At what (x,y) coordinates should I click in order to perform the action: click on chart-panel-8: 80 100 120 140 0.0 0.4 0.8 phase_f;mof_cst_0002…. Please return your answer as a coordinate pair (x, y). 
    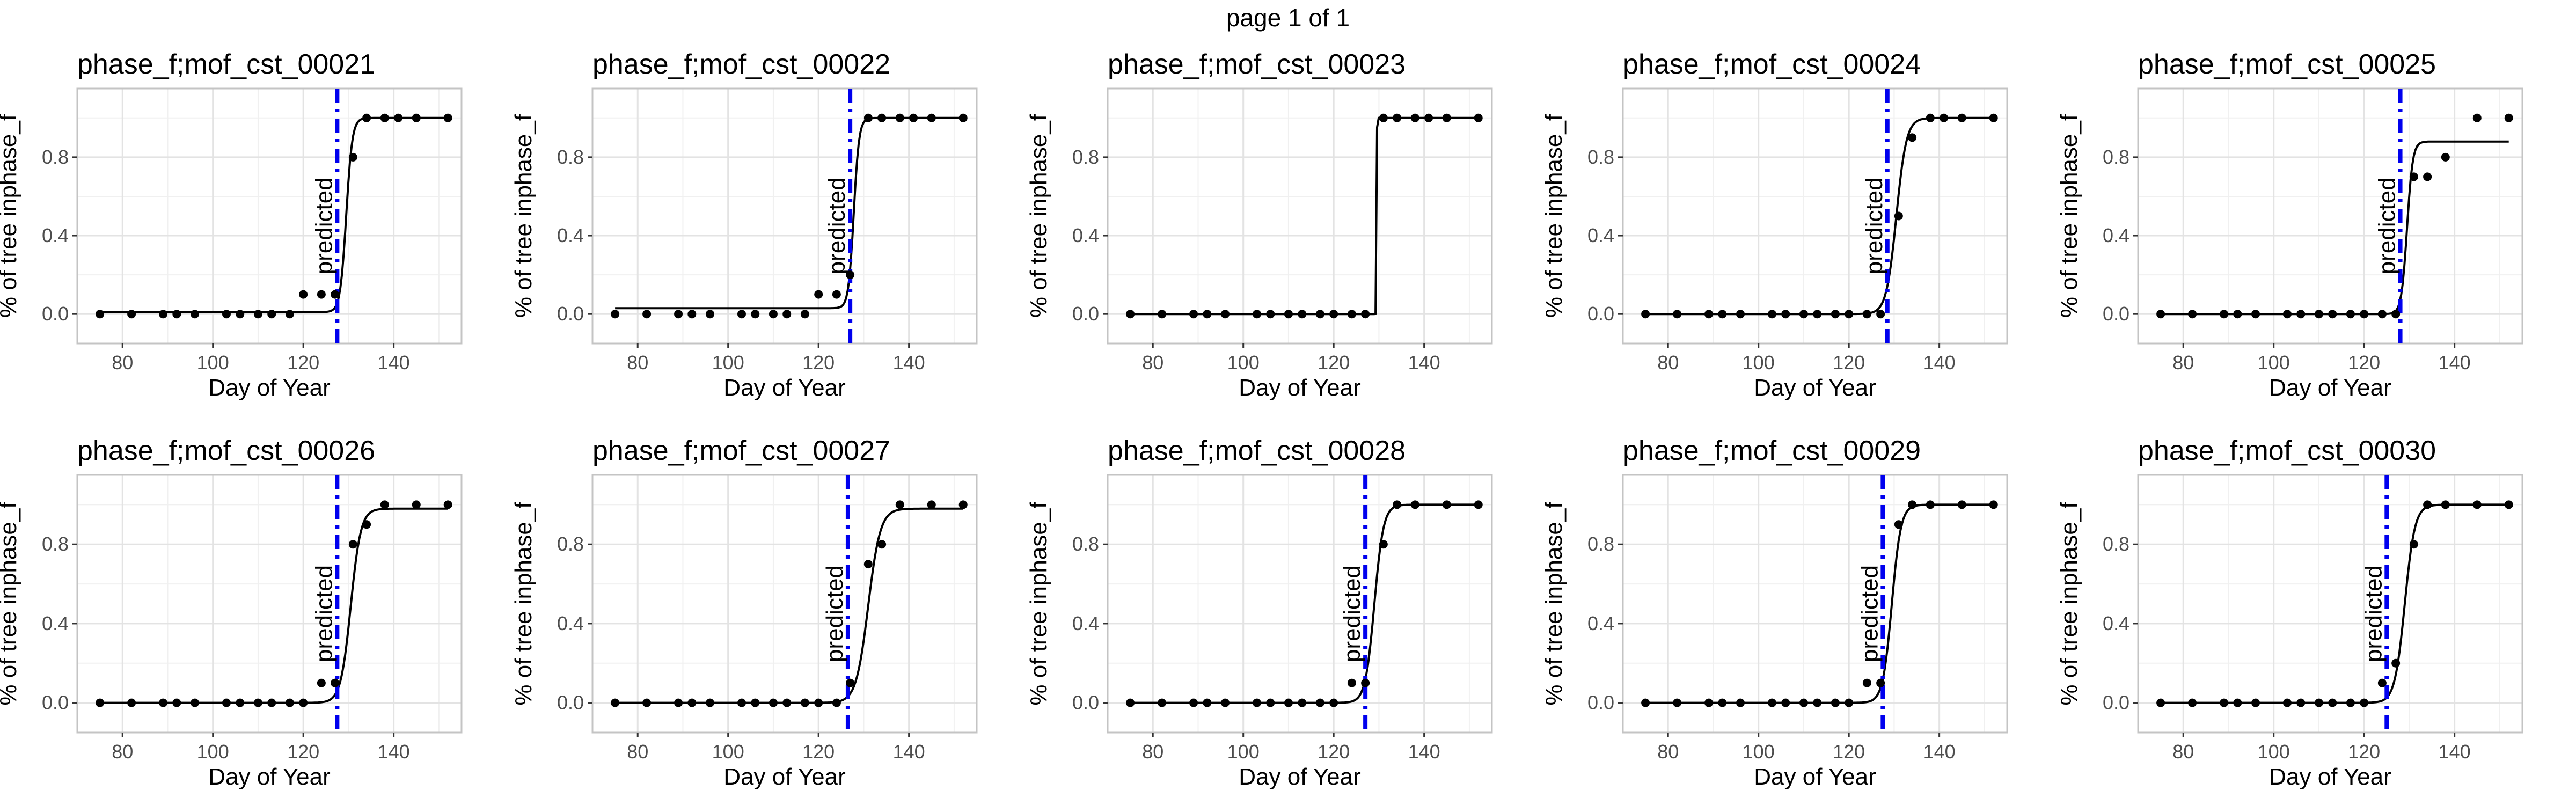
    Looking at the image, I should click on (1259, 612).